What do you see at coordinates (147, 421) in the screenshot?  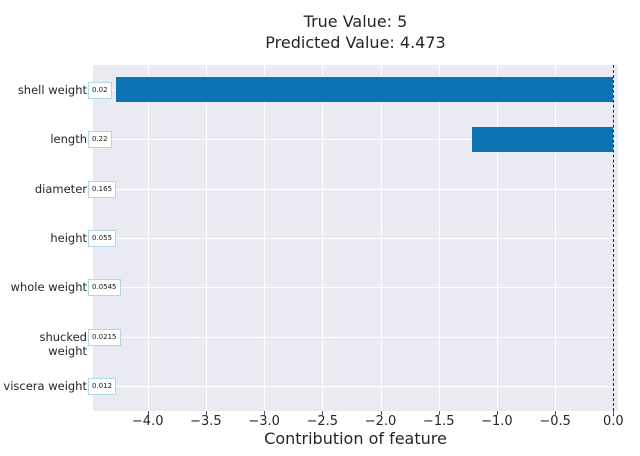 I see `x-tick-label: −4.0` at bounding box center [147, 421].